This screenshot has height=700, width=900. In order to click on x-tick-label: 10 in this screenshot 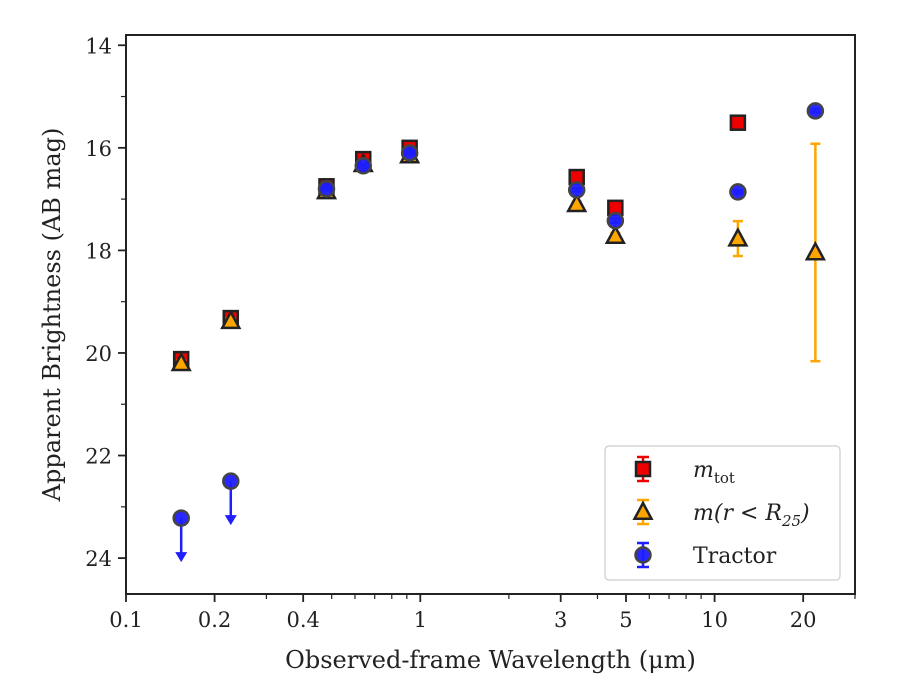, I will do `click(714, 620)`.